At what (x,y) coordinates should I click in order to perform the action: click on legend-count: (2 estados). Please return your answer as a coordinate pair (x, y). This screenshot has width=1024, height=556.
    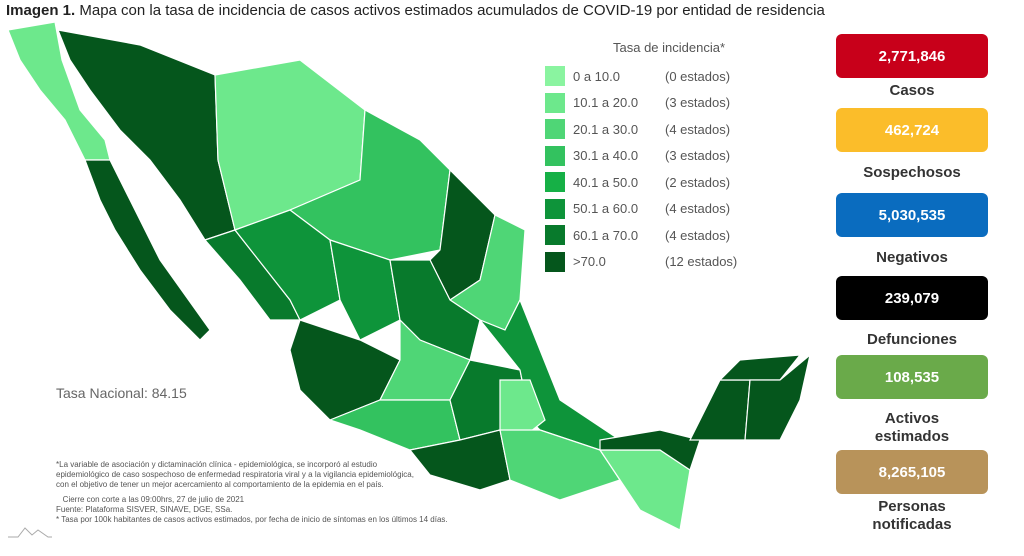
    Looking at the image, I should click on (698, 182).